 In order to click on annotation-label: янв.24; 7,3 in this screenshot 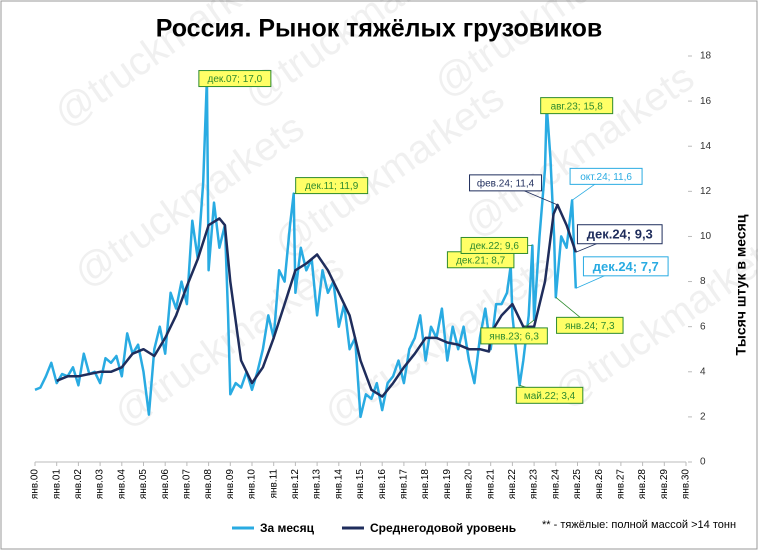, I will do `click(590, 326)`.